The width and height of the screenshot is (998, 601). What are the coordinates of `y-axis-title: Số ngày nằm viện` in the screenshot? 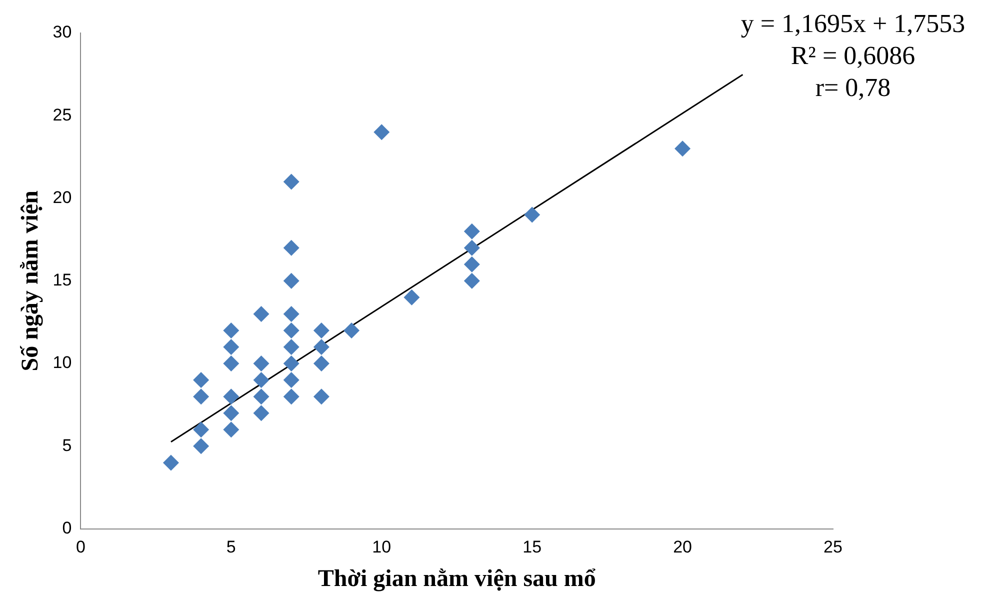 It's located at (31, 281).